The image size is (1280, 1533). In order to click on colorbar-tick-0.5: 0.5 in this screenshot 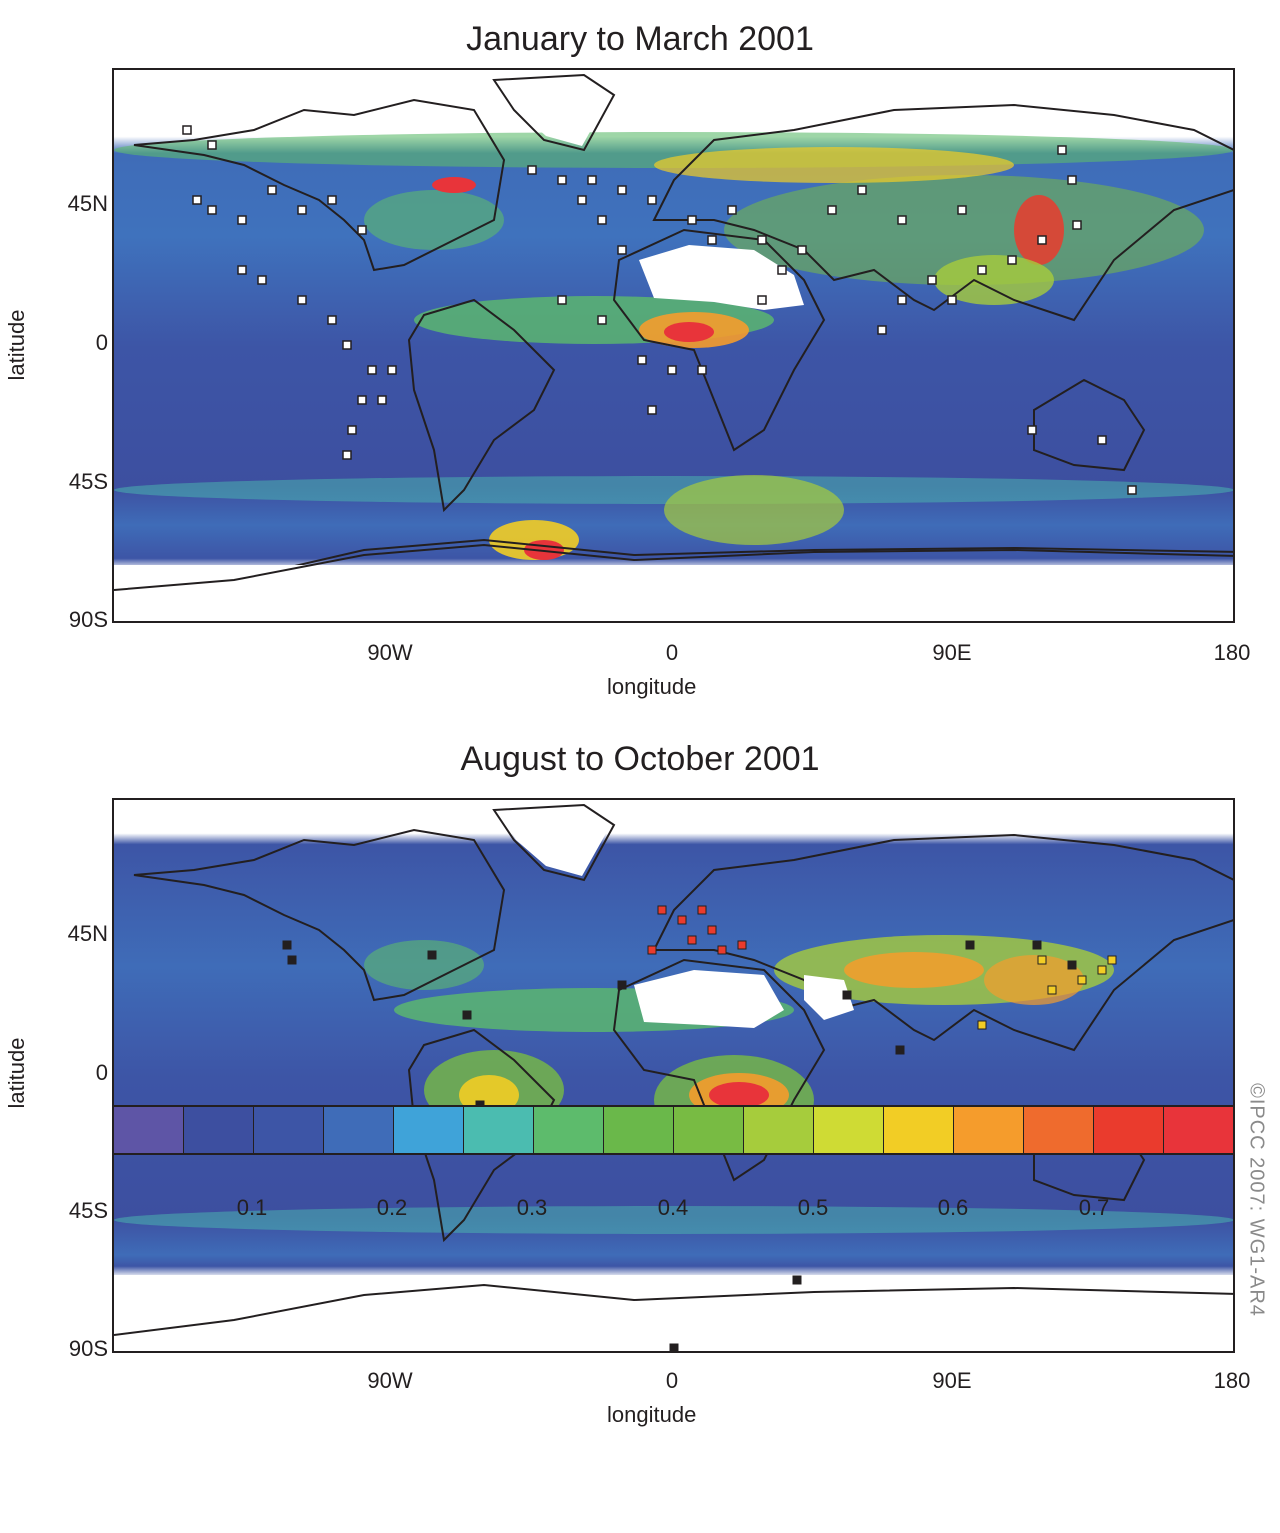, I will do `click(813, 1207)`.